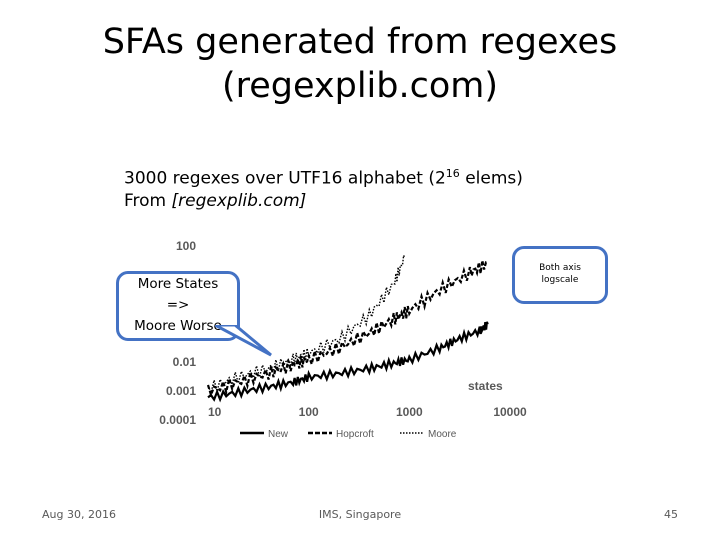 The height and width of the screenshot is (540, 720). I want to click on callout-more-states: More States => Moore Worse, so click(178, 306).